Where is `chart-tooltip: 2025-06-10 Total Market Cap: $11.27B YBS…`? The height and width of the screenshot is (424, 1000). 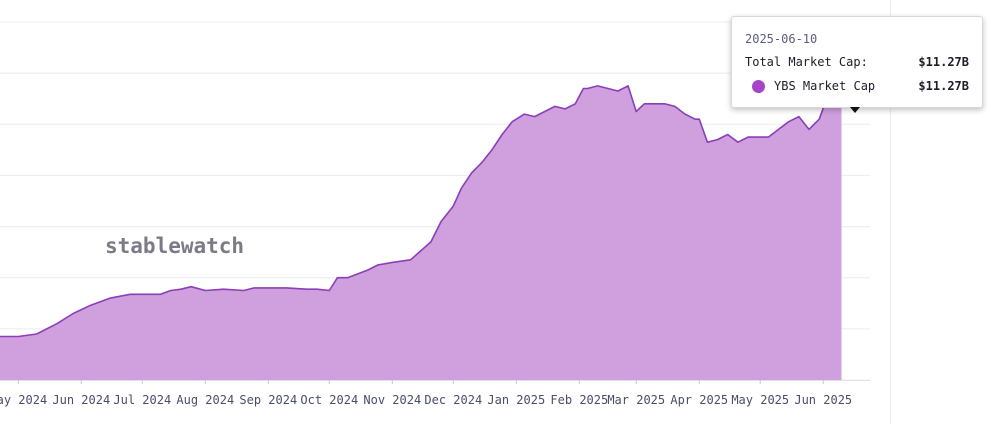 chart-tooltip: 2025-06-10 Total Market Cap: $11.27B YBS… is located at coordinates (857, 62).